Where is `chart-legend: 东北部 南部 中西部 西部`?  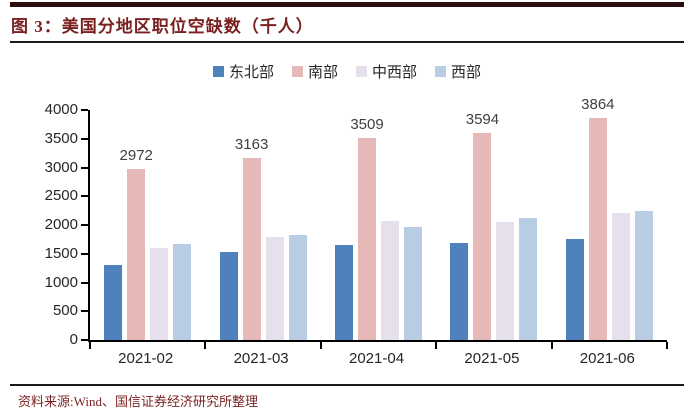 chart-legend: 东北部 南部 中西部 西部 is located at coordinates (347, 71).